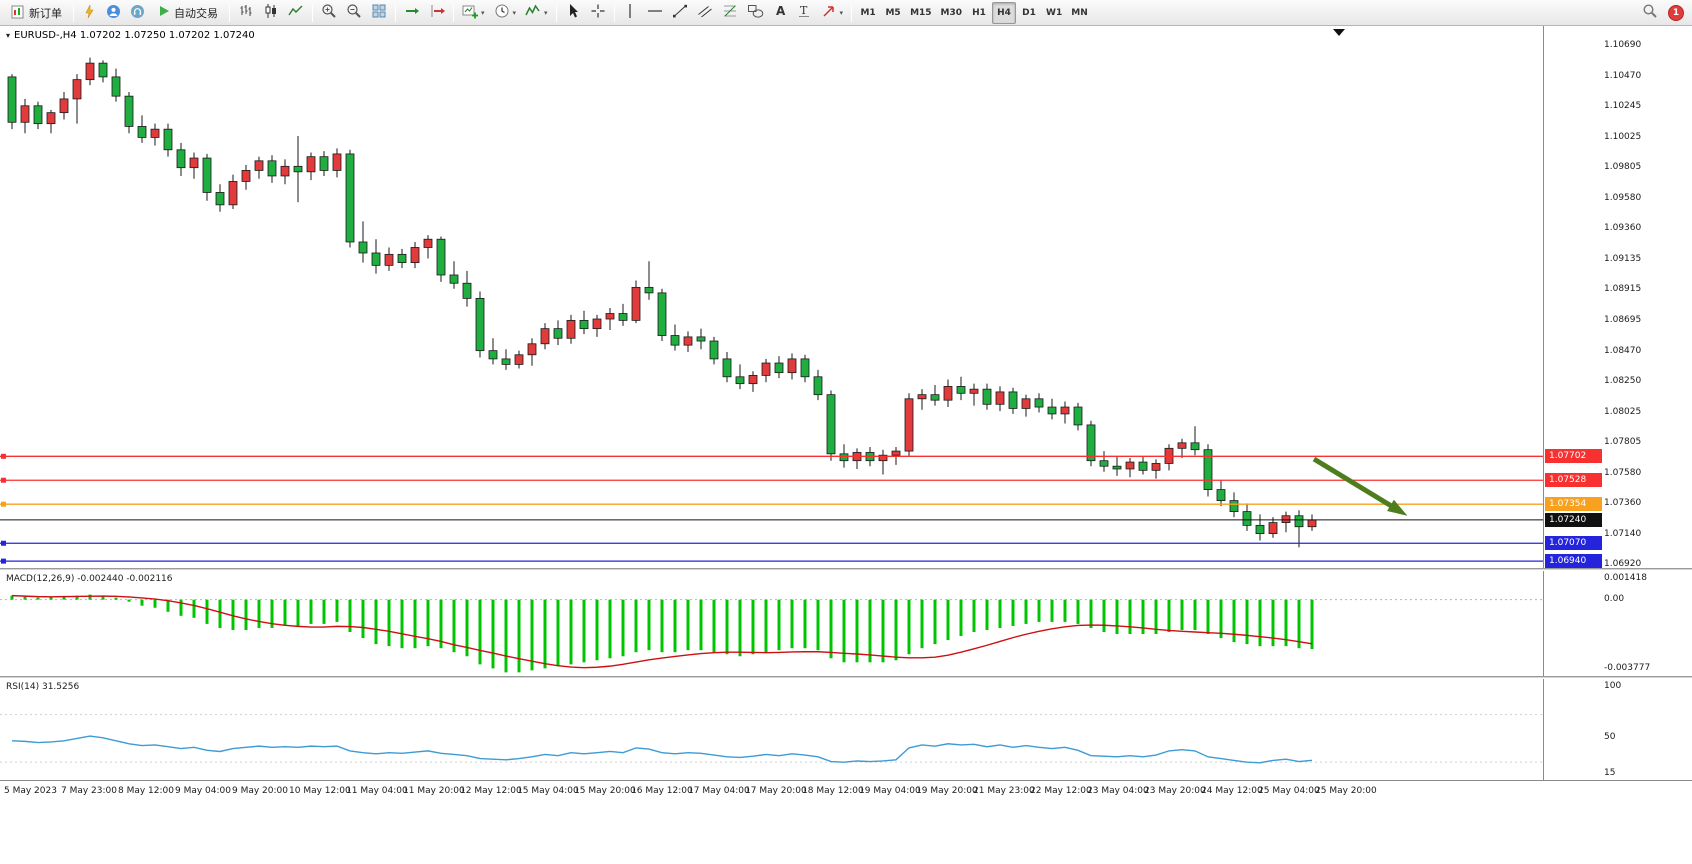  Describe the element at coordinates (1650, 13) in the screenshot. I see `search-button` at that location.